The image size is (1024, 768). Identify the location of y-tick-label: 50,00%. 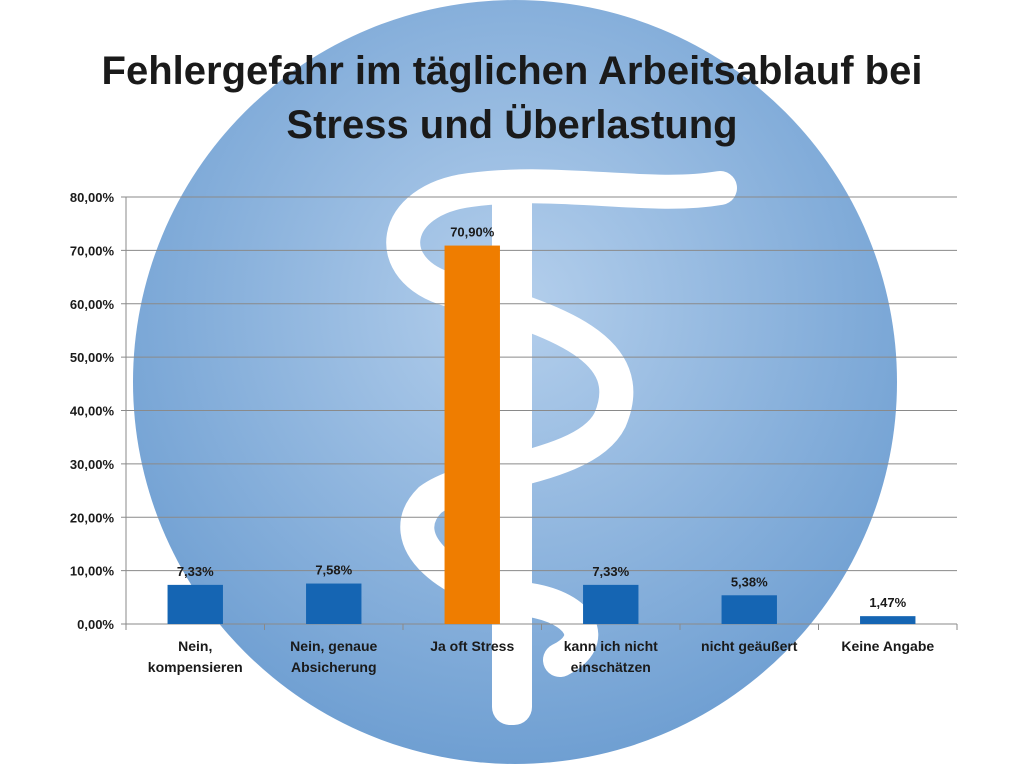
(92, 357).